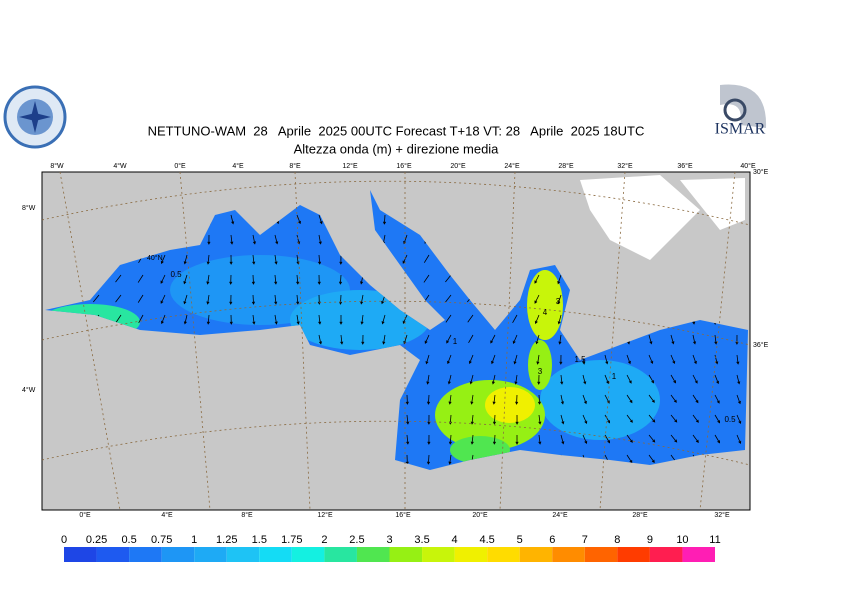  What do you see at coordinates (356, 540) in the screenshot?
I see `legend-label: 2.5` at bounding box center [356, 540].